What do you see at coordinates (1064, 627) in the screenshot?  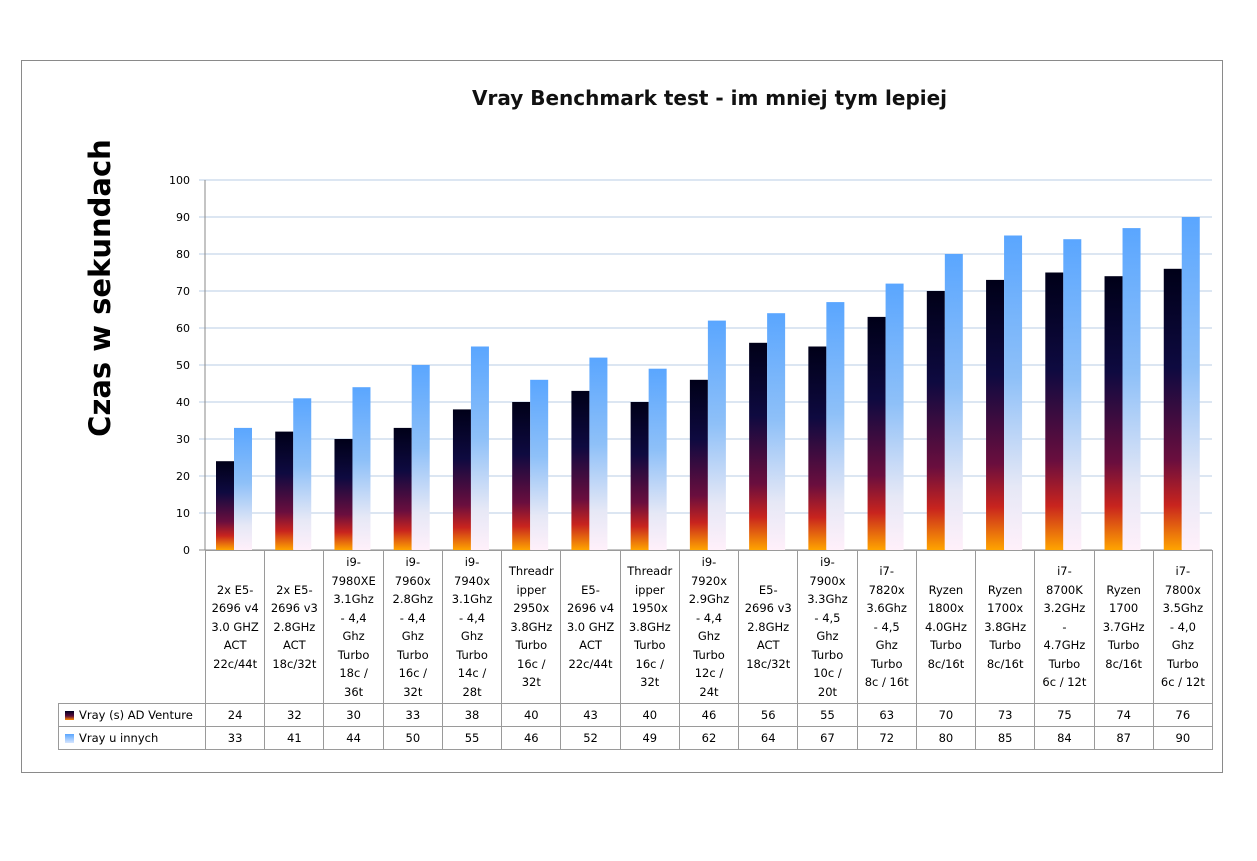 I see `category-label: i7- 8700K 3.2GHz - 4.7GHz Turbo 6c / 12t` at bounding box center [1064, 627].